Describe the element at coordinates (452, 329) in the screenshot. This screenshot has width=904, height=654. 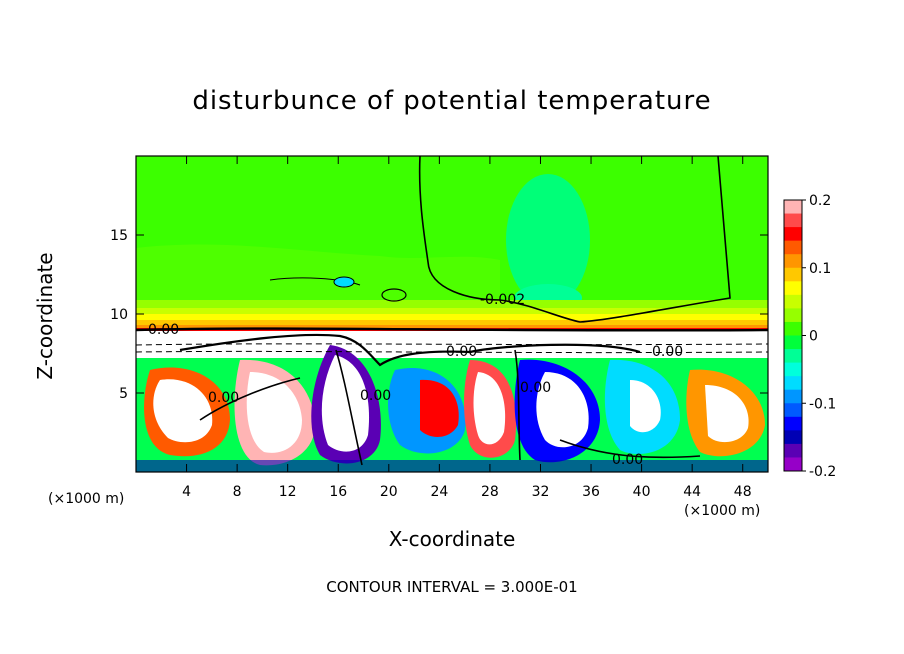
I see `contour-line-tropopause` at that location.